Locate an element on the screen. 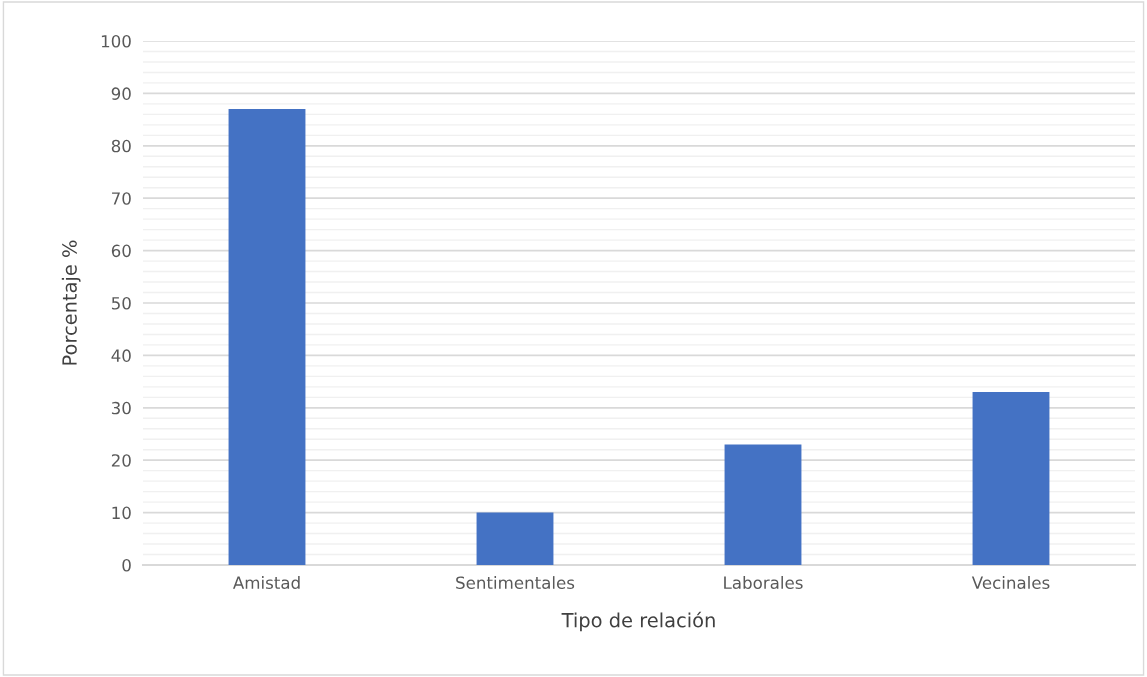 Image resolution: width=1147 pixels, height=677 pixels. y-tick-label: 90 is located at coordinates (121, 93).